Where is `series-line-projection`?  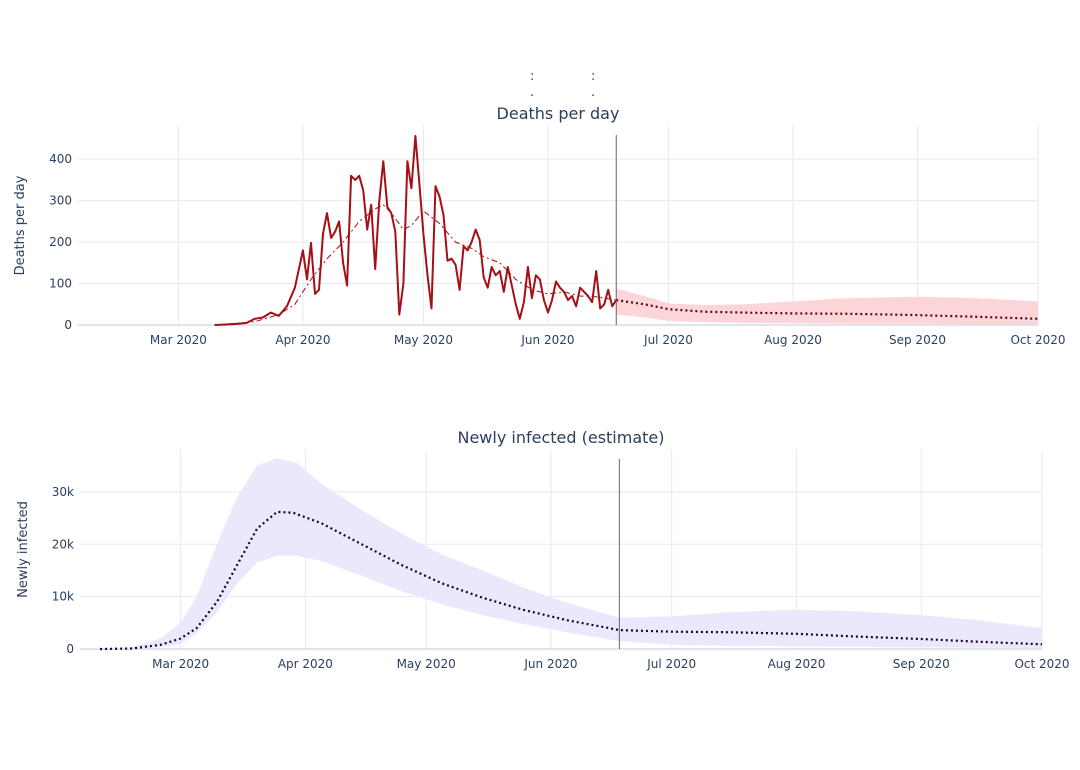 series-line-projection is located at coordinates (827, 309).